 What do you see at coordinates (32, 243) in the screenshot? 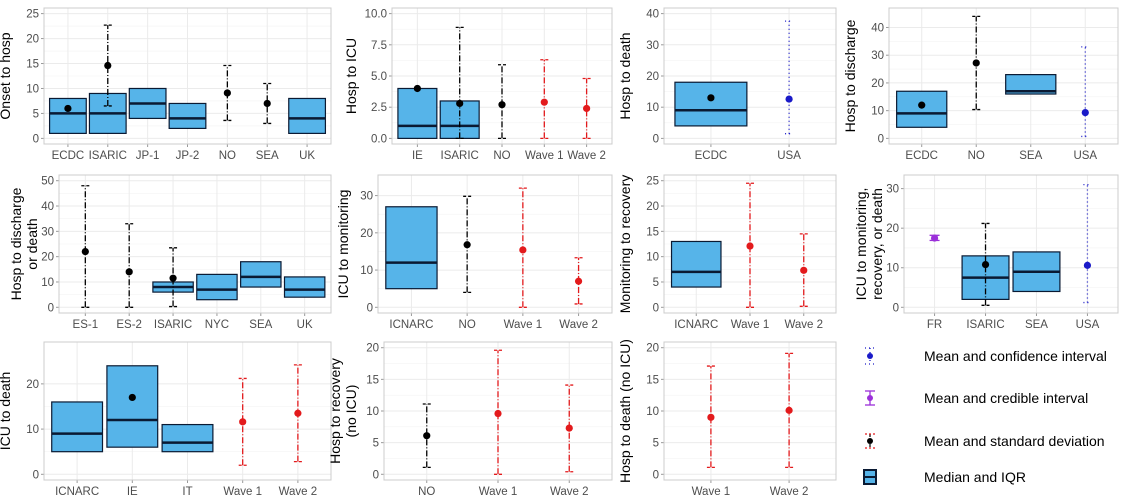
I see `y-axis-label: or death` at bounding box center [32, 243].